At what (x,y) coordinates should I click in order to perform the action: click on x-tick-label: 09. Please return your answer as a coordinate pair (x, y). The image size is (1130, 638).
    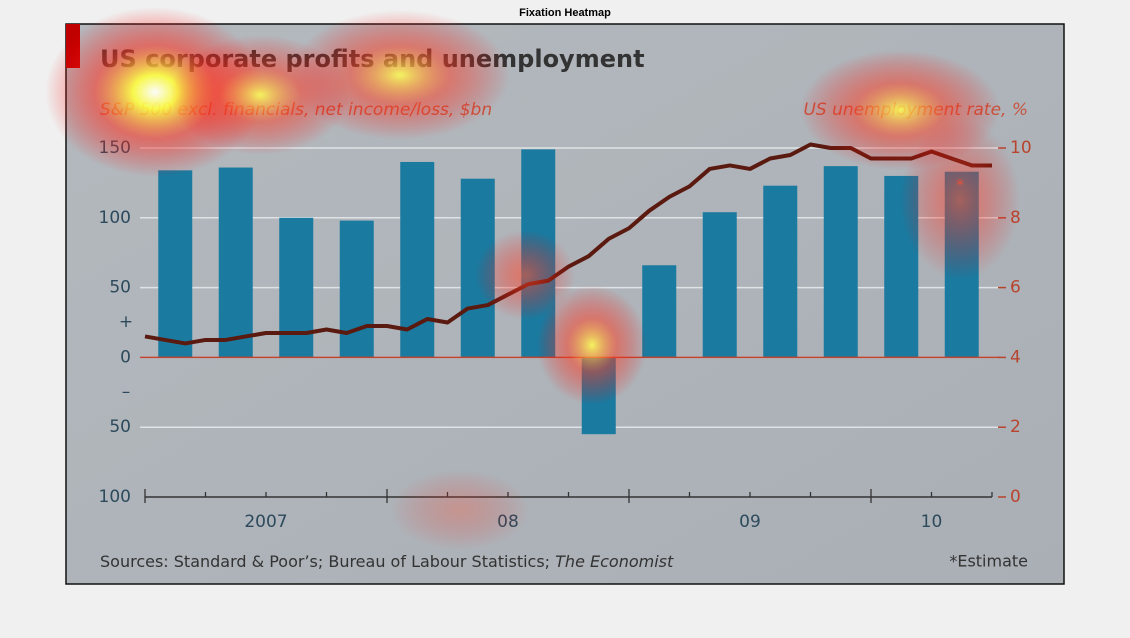
    Looking at the image, I should click on (750, 522).